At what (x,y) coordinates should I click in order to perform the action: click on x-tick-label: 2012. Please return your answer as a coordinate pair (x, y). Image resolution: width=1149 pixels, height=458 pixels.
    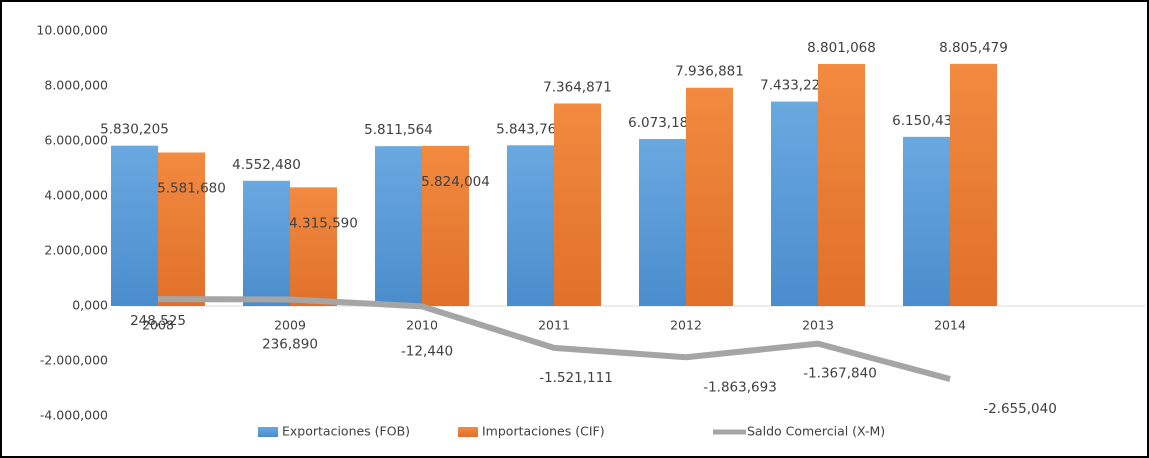
    Looking at the image, I should click on (686, 325).